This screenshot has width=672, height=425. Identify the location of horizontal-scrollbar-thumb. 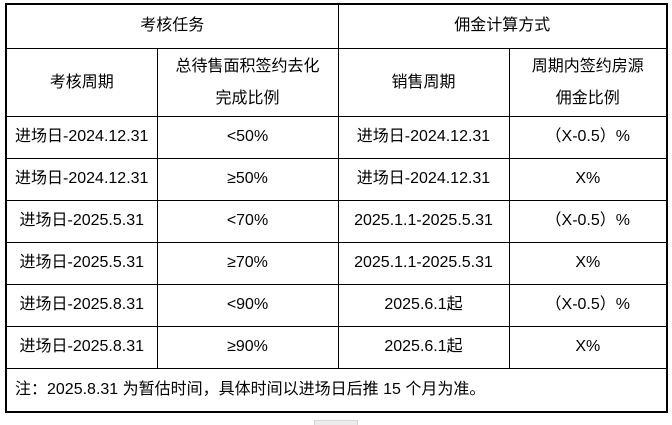
(336, 422).